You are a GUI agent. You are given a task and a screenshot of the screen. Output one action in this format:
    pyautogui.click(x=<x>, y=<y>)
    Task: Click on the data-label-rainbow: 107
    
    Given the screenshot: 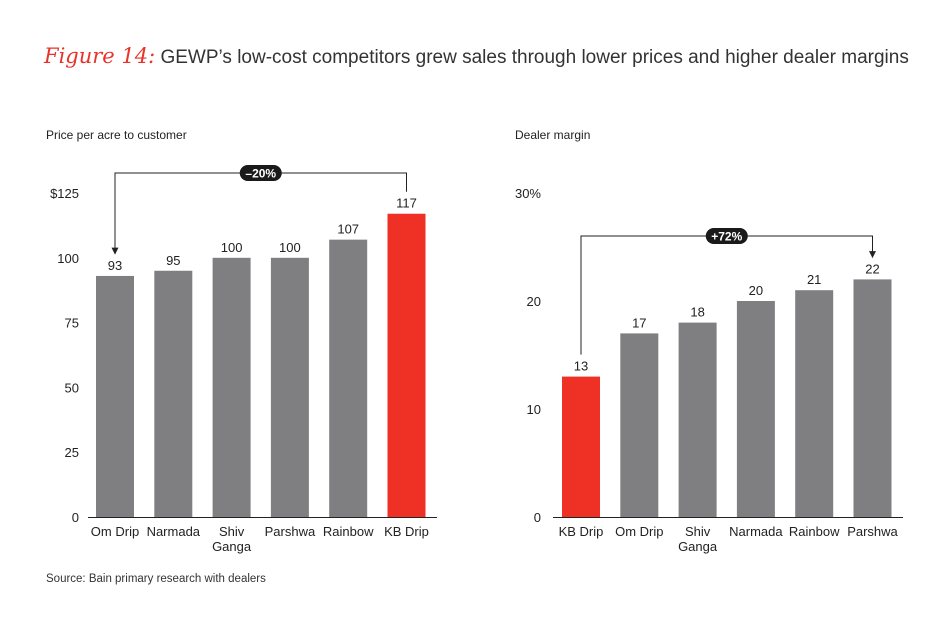 What is the action you would take?
    pyautogui.click(x=348, y=229)
    